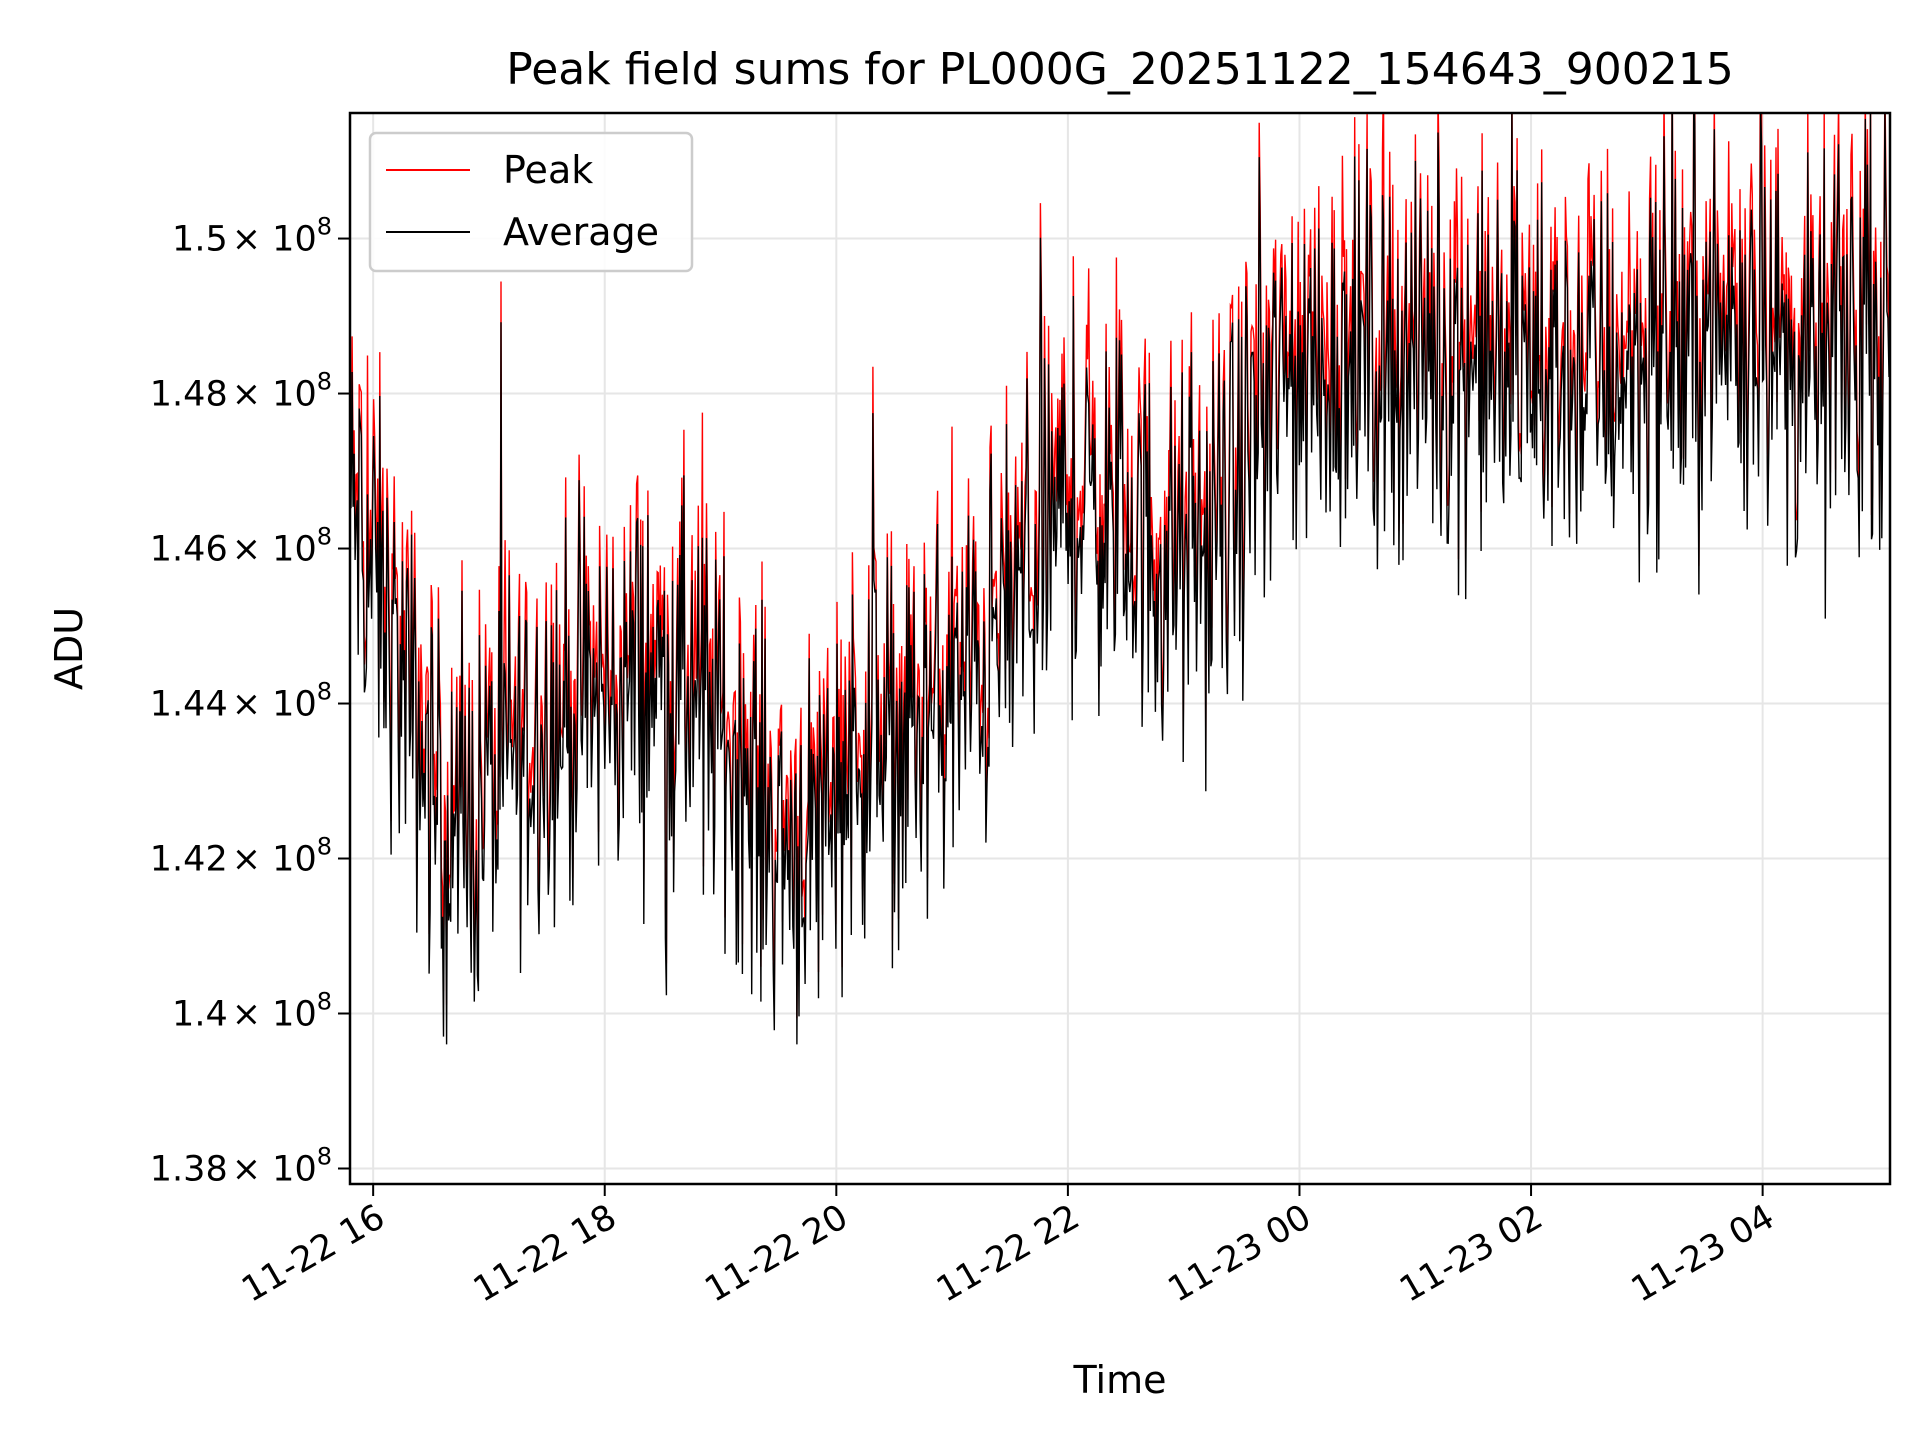 The height and width of the screenshot is (1440, 1920). I want to click on legend-label-average: Average, so click(581, 232).